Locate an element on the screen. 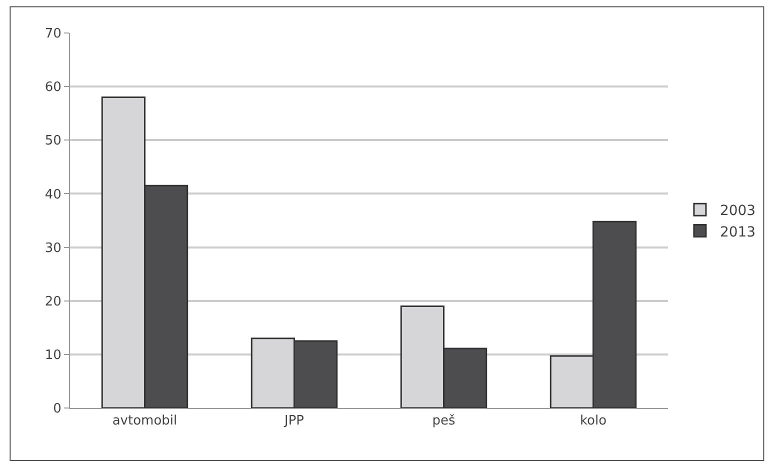 The height and width of the screenshot is (466, 778). y-tick-label: 30 is located at coordinates (53, 248).